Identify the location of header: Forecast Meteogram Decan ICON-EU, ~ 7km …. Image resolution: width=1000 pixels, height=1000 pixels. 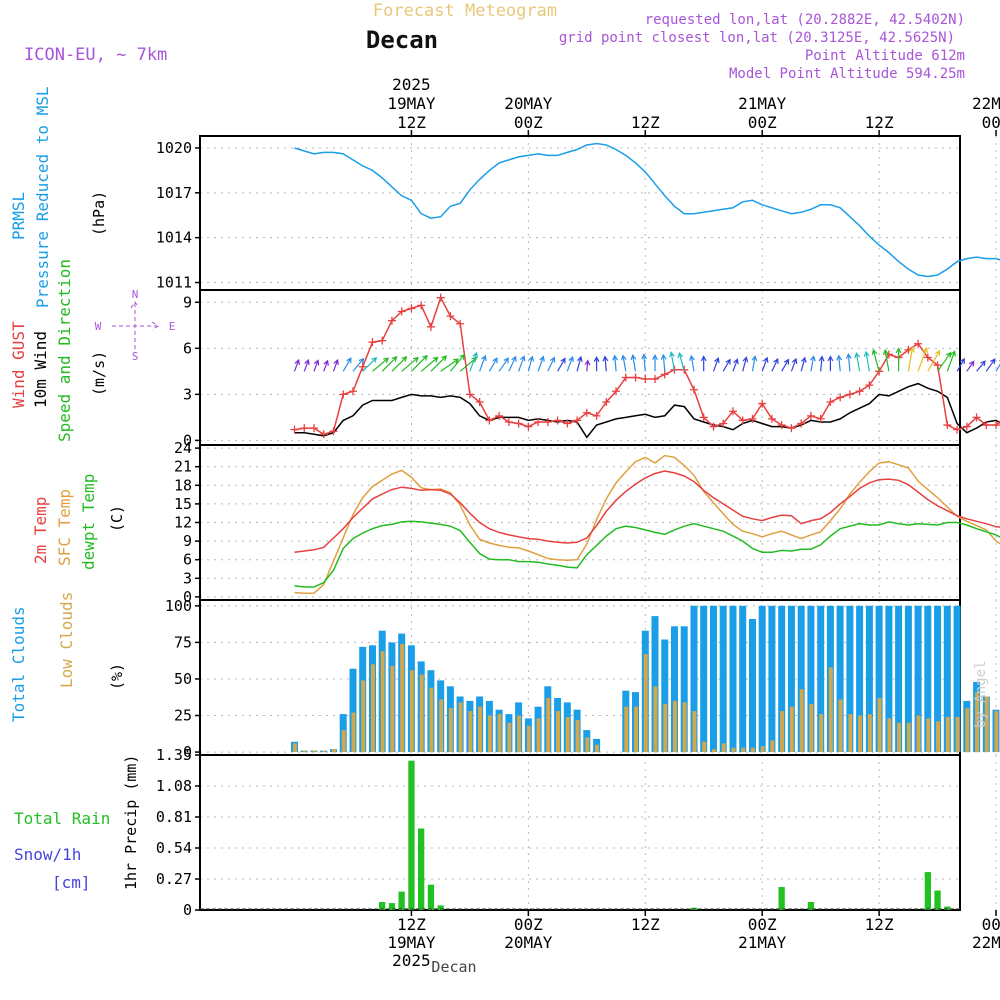
(494, 41).